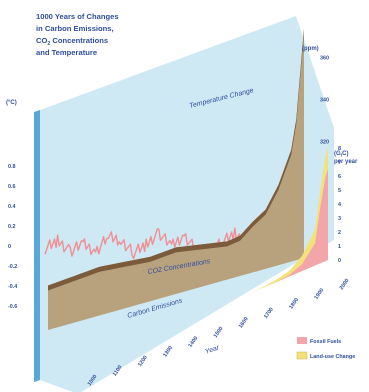 The image size is (369, 392). I want to click on co2-y-tick-label: 340, so click(324, 101).